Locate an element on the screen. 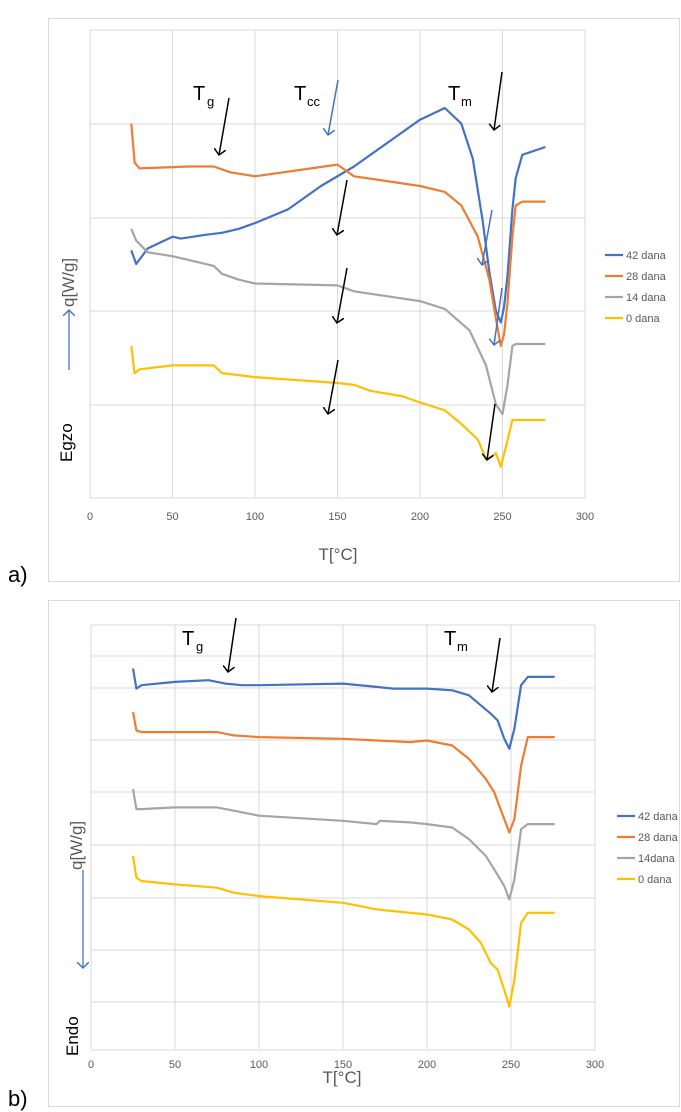 This screenshot has height=1112, width=681. panel-a-side-label: Egzo is located at coordinates (66, 442).